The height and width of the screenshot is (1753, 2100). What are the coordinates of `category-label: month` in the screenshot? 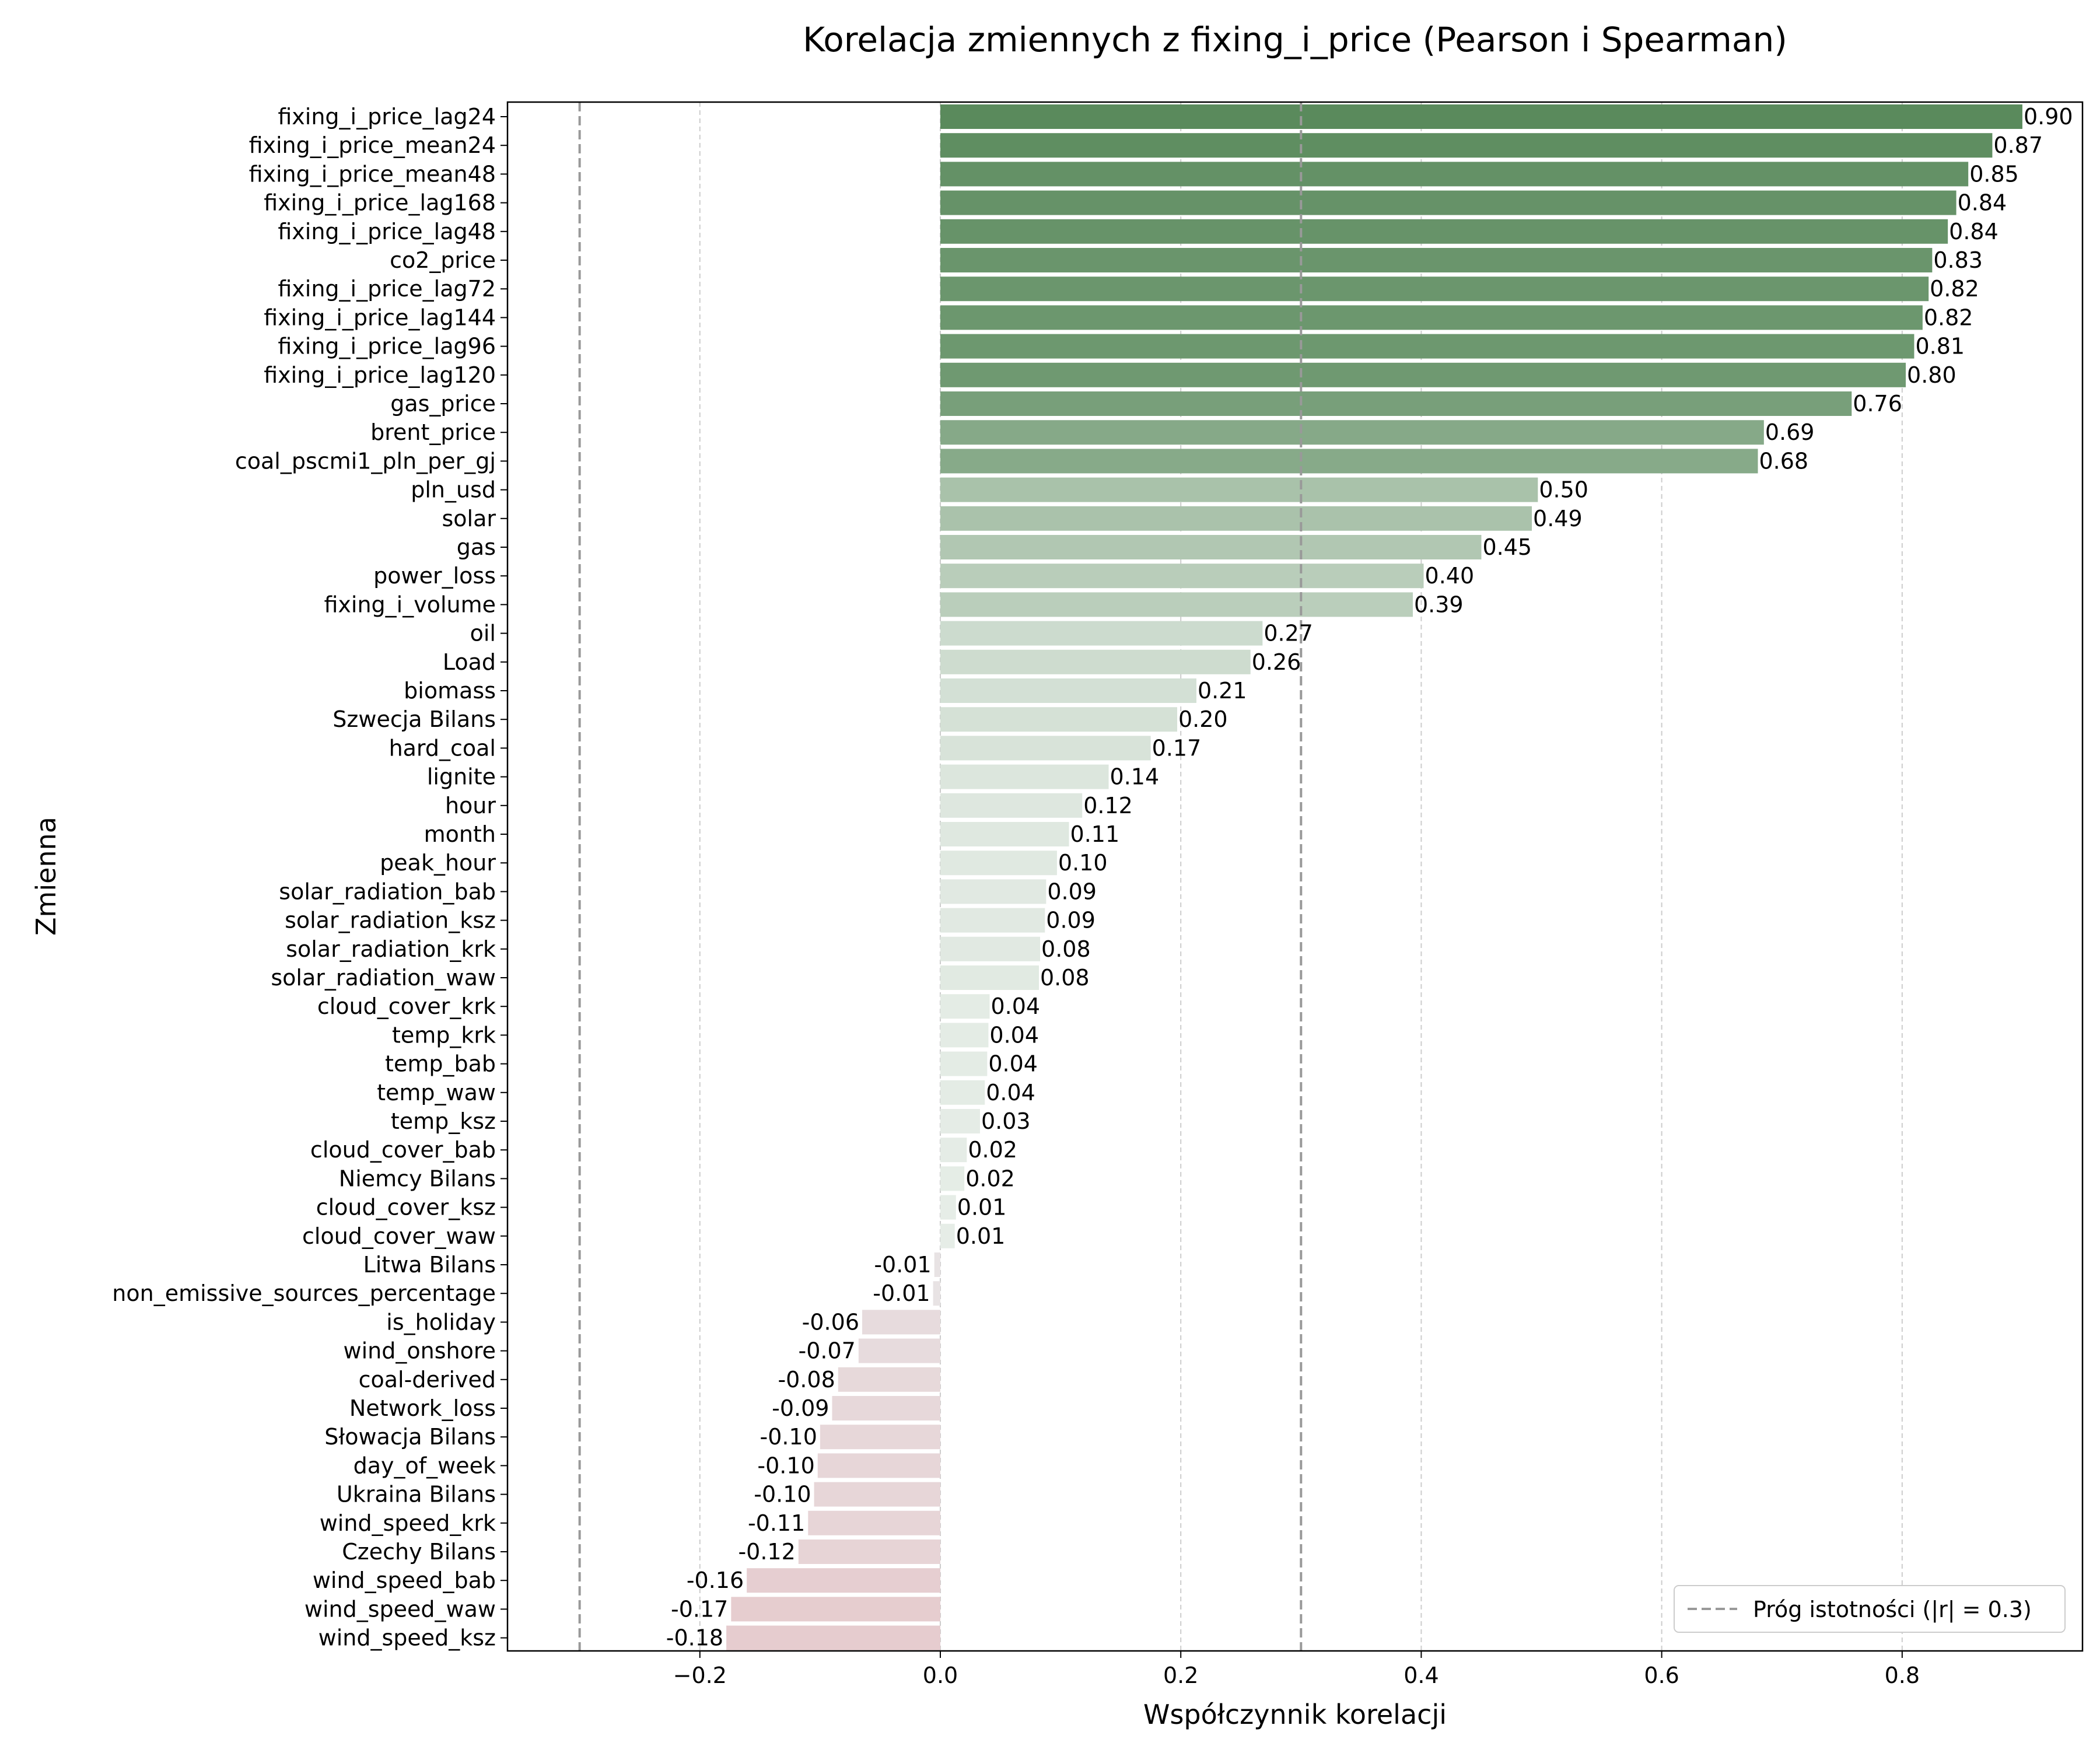 It's located at (460, 834).